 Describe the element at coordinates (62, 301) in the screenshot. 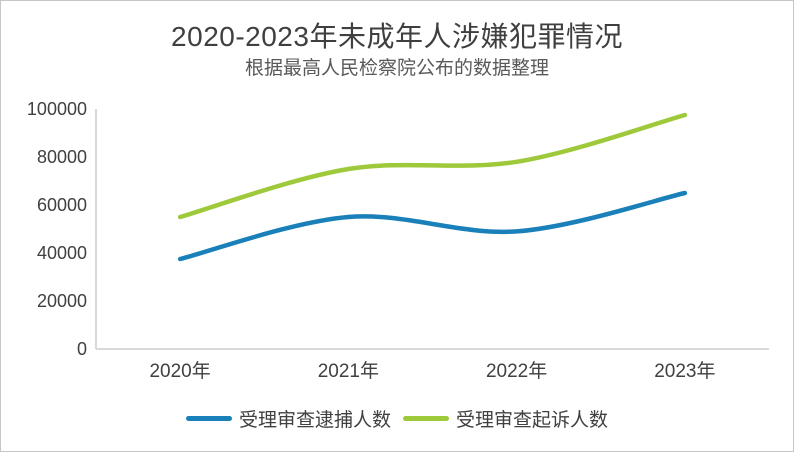

I see `y-tick-label: 20000` at that location.